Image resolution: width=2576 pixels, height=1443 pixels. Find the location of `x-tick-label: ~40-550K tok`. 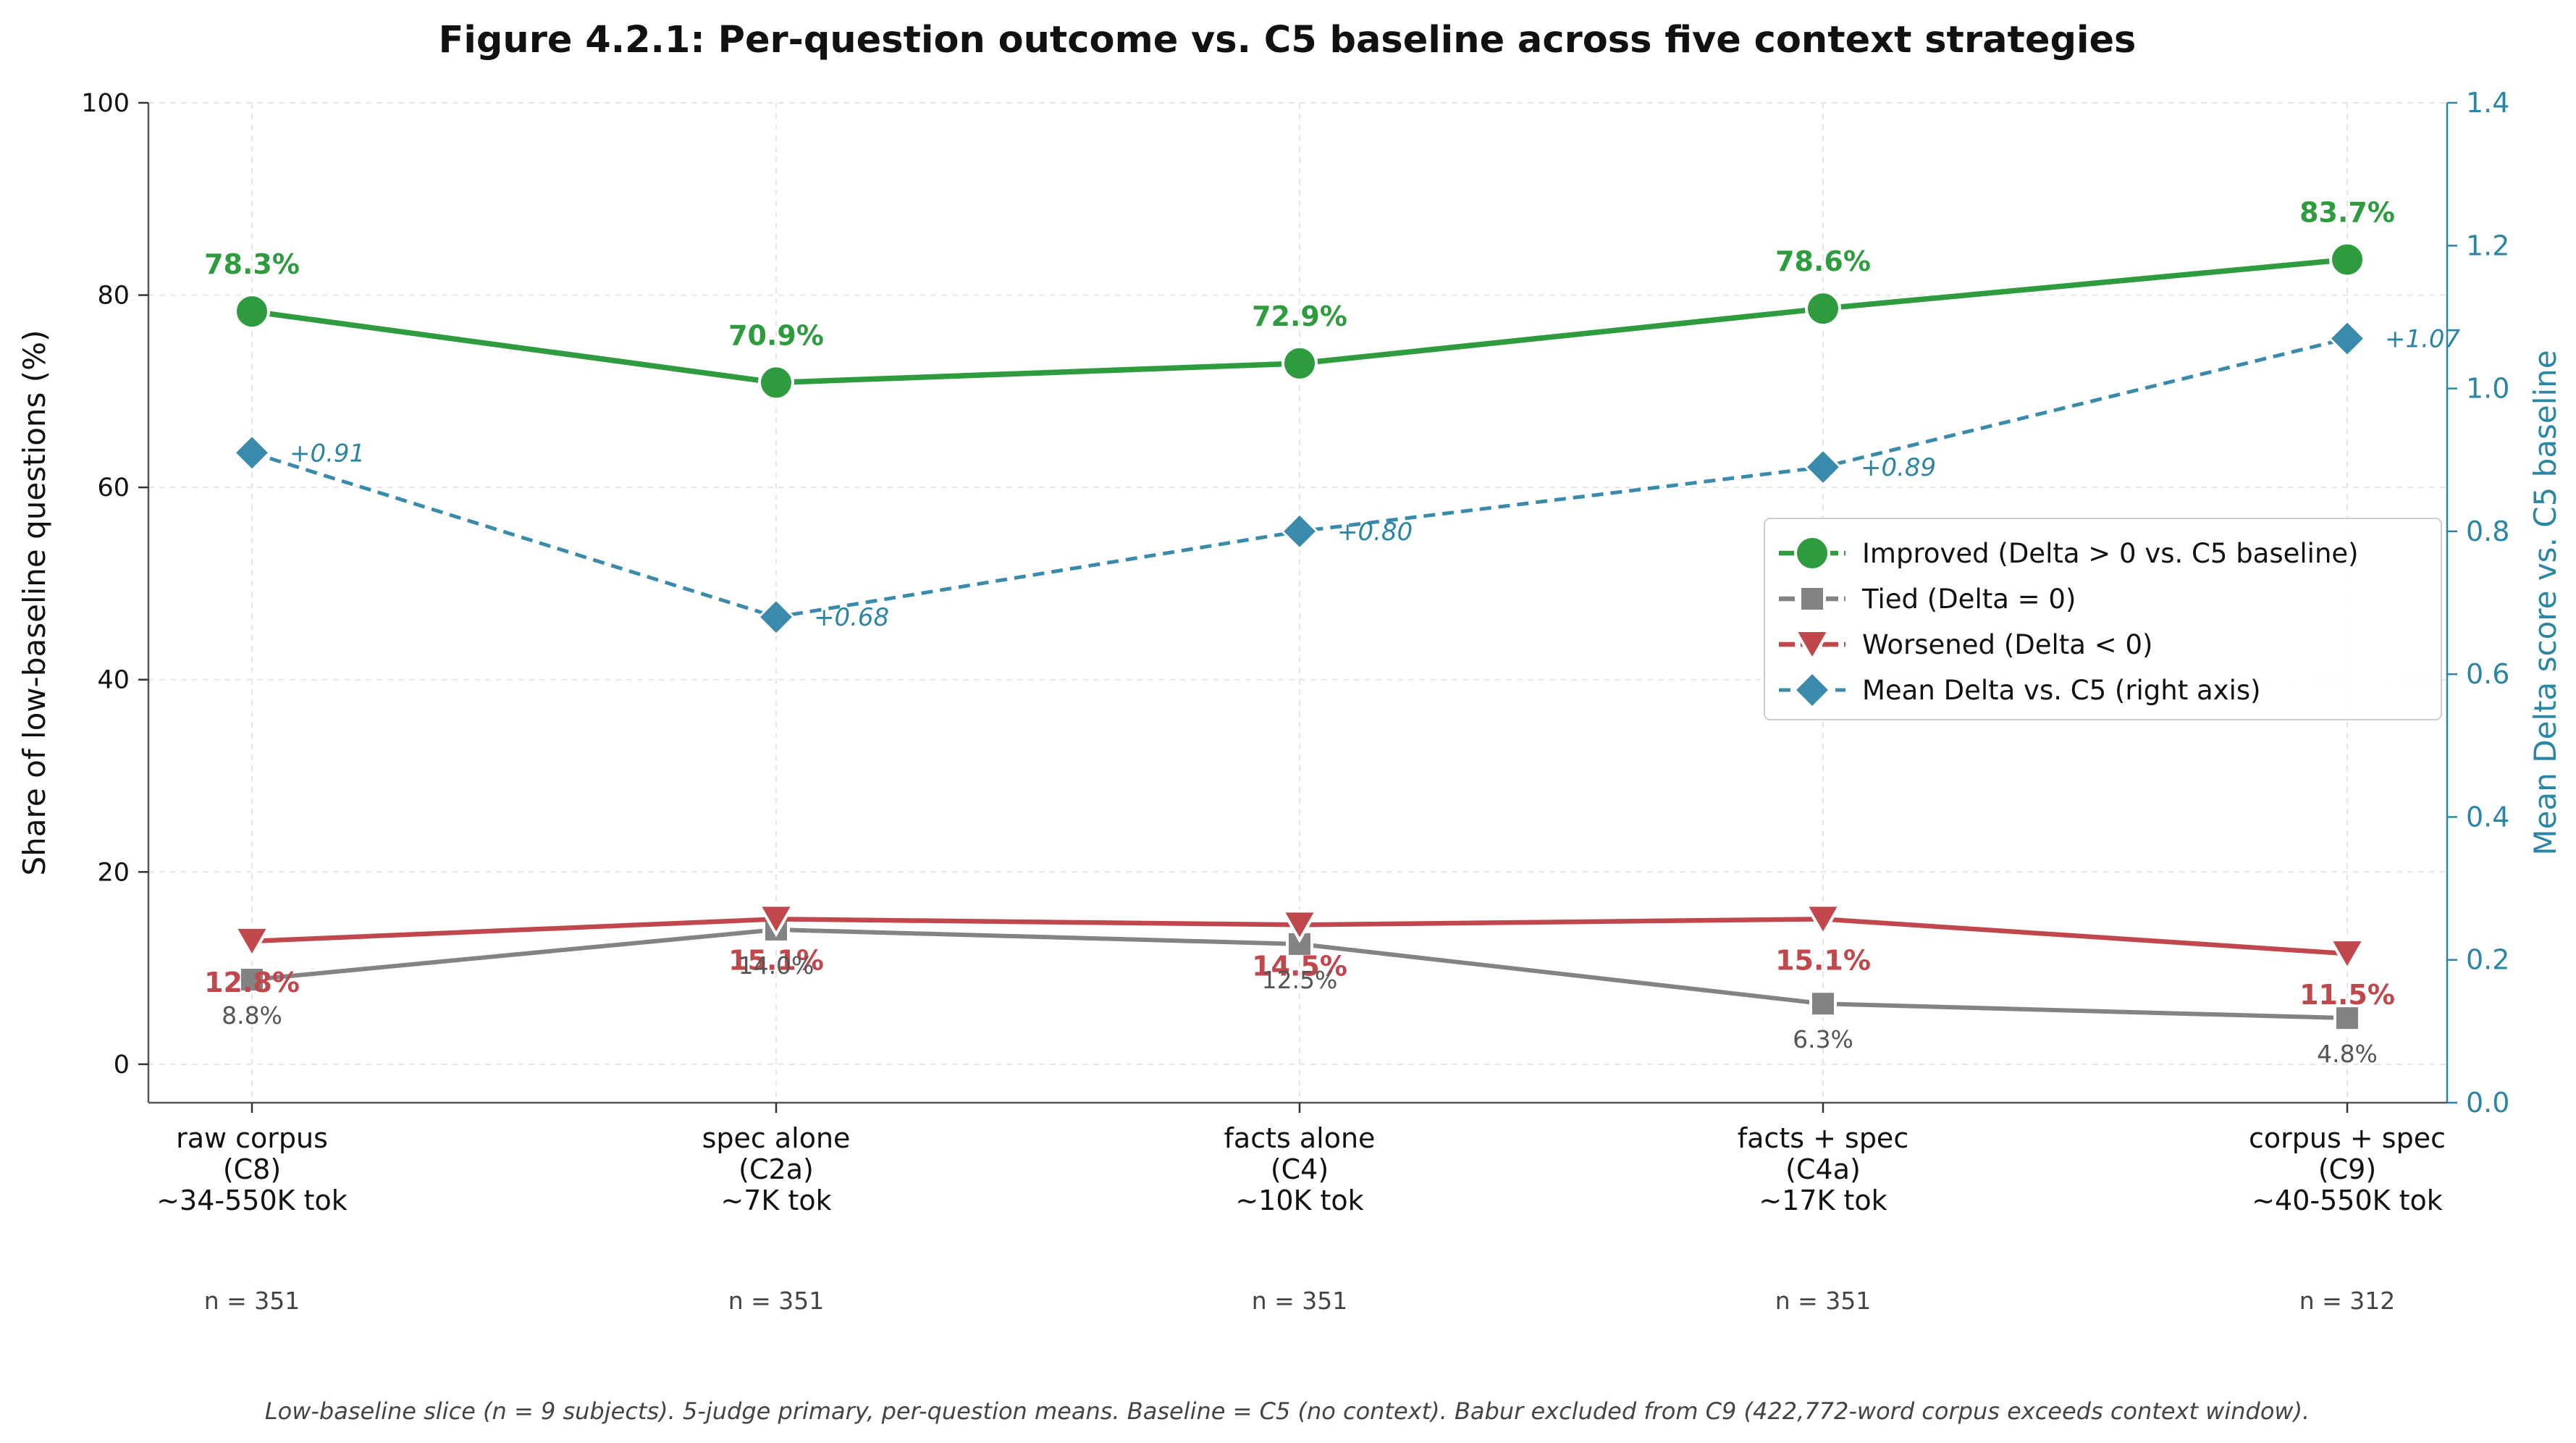

x-tick-label: ~40-550K tok is located at coordinates (2347, 1200).